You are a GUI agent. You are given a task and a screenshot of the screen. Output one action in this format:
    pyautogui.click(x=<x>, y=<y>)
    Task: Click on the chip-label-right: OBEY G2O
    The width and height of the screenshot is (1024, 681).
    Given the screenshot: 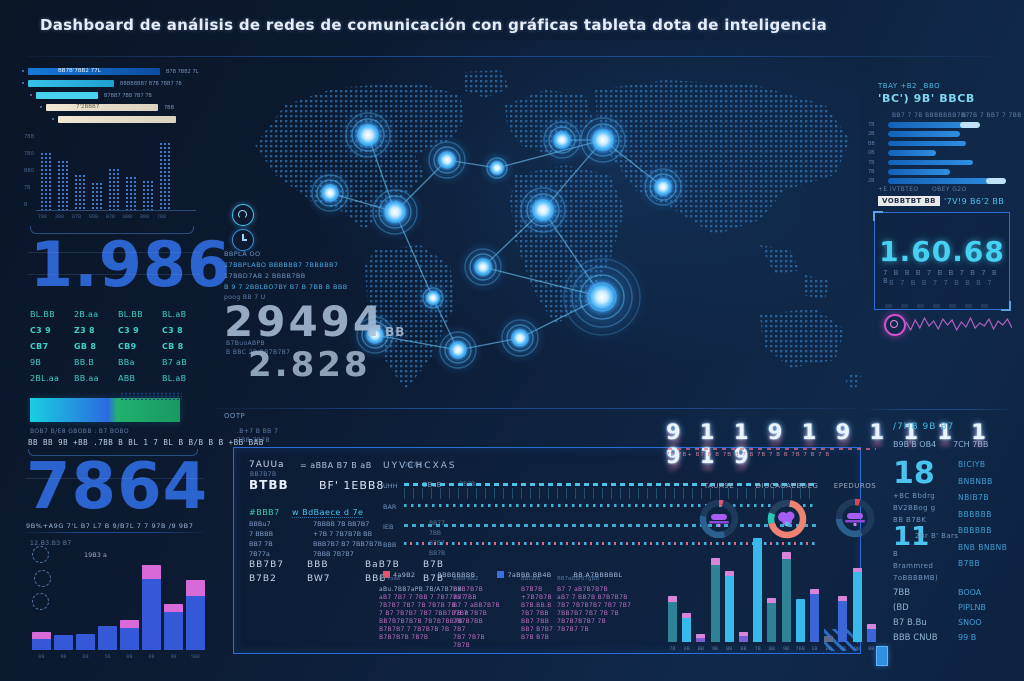 What is the action you would take?
    pyautogui.click(x=949, y=189)
    